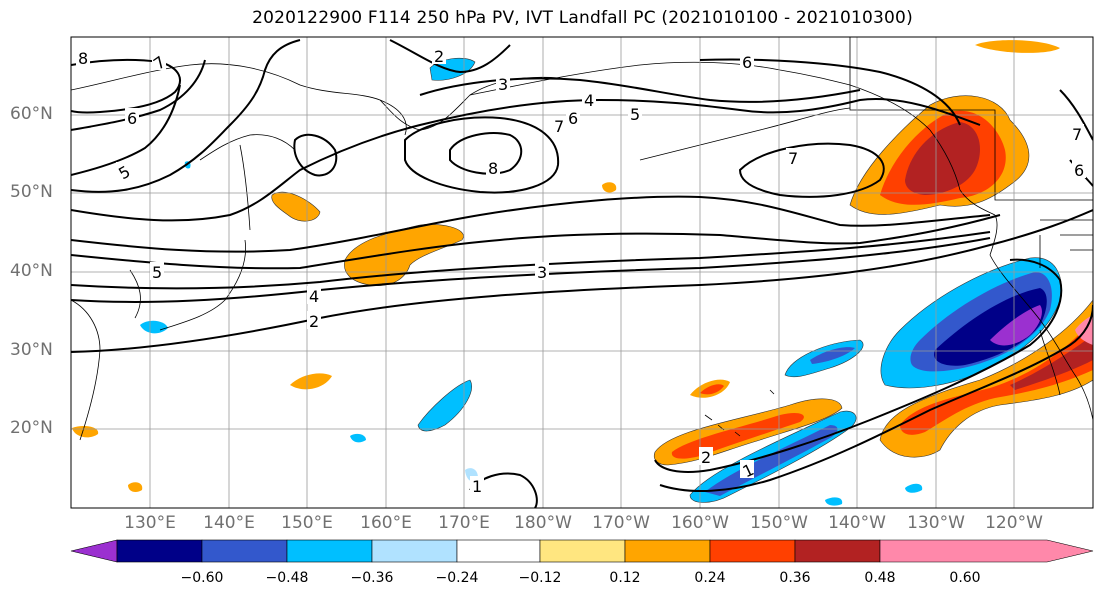  I want to click on positive-anomaly-california-plume-mid, so click(996, 377).